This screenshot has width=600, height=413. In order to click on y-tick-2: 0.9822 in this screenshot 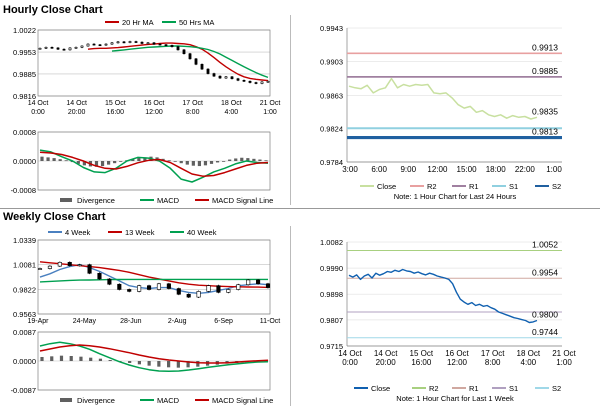, I will do `click(24, 289)`.